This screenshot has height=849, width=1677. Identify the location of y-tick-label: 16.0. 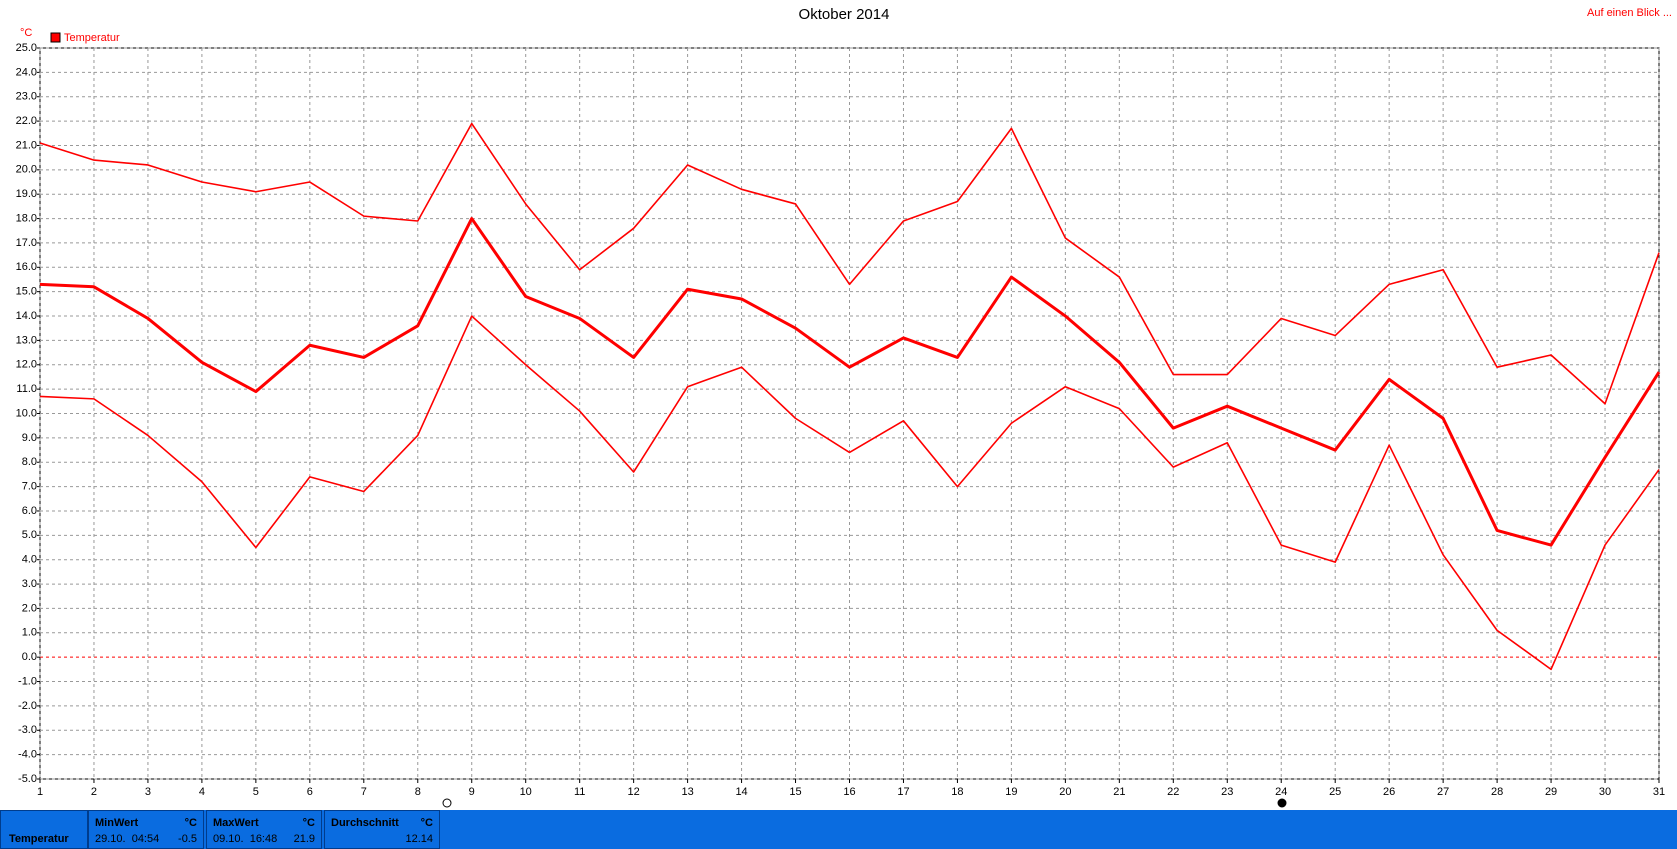
(26, 267).